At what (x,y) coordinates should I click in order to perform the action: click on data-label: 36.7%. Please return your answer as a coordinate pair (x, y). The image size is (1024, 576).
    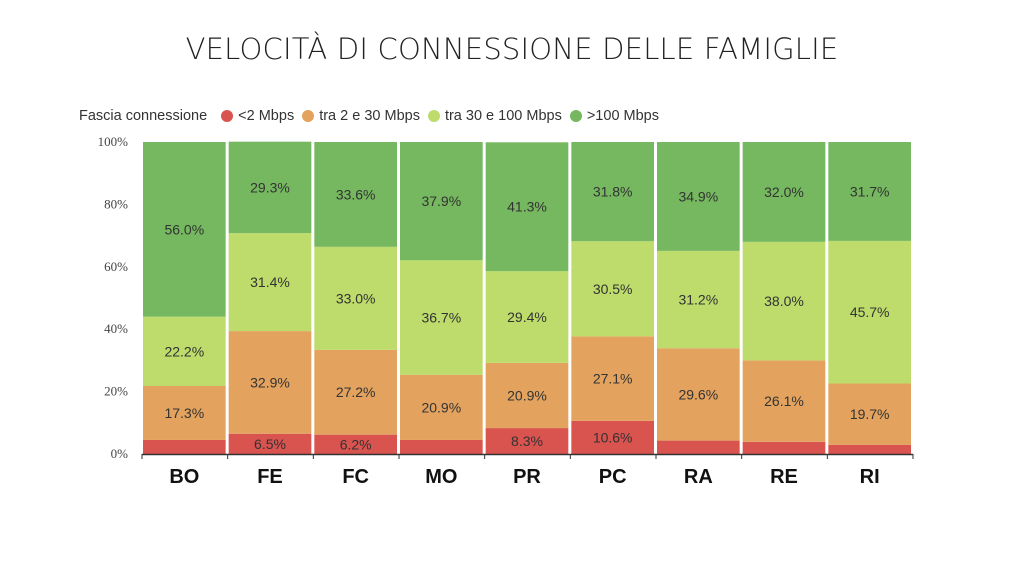
    Looking at the image, I should click on (441, 318).